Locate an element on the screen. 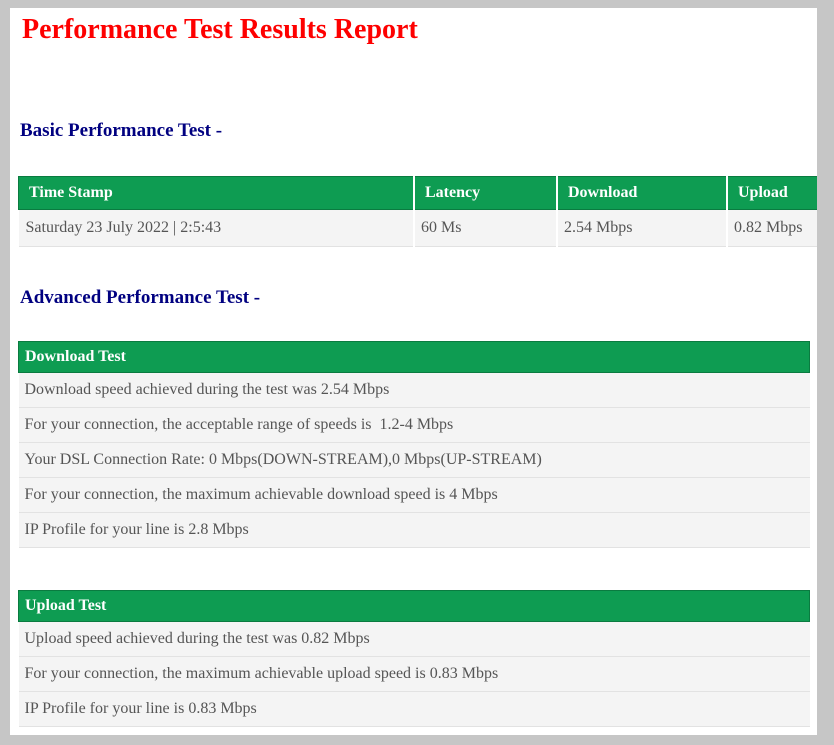 The image size is (834, 745). basic-table-header-row: Time Stamp Latency Download Upload is located at coordinates (417, 193).